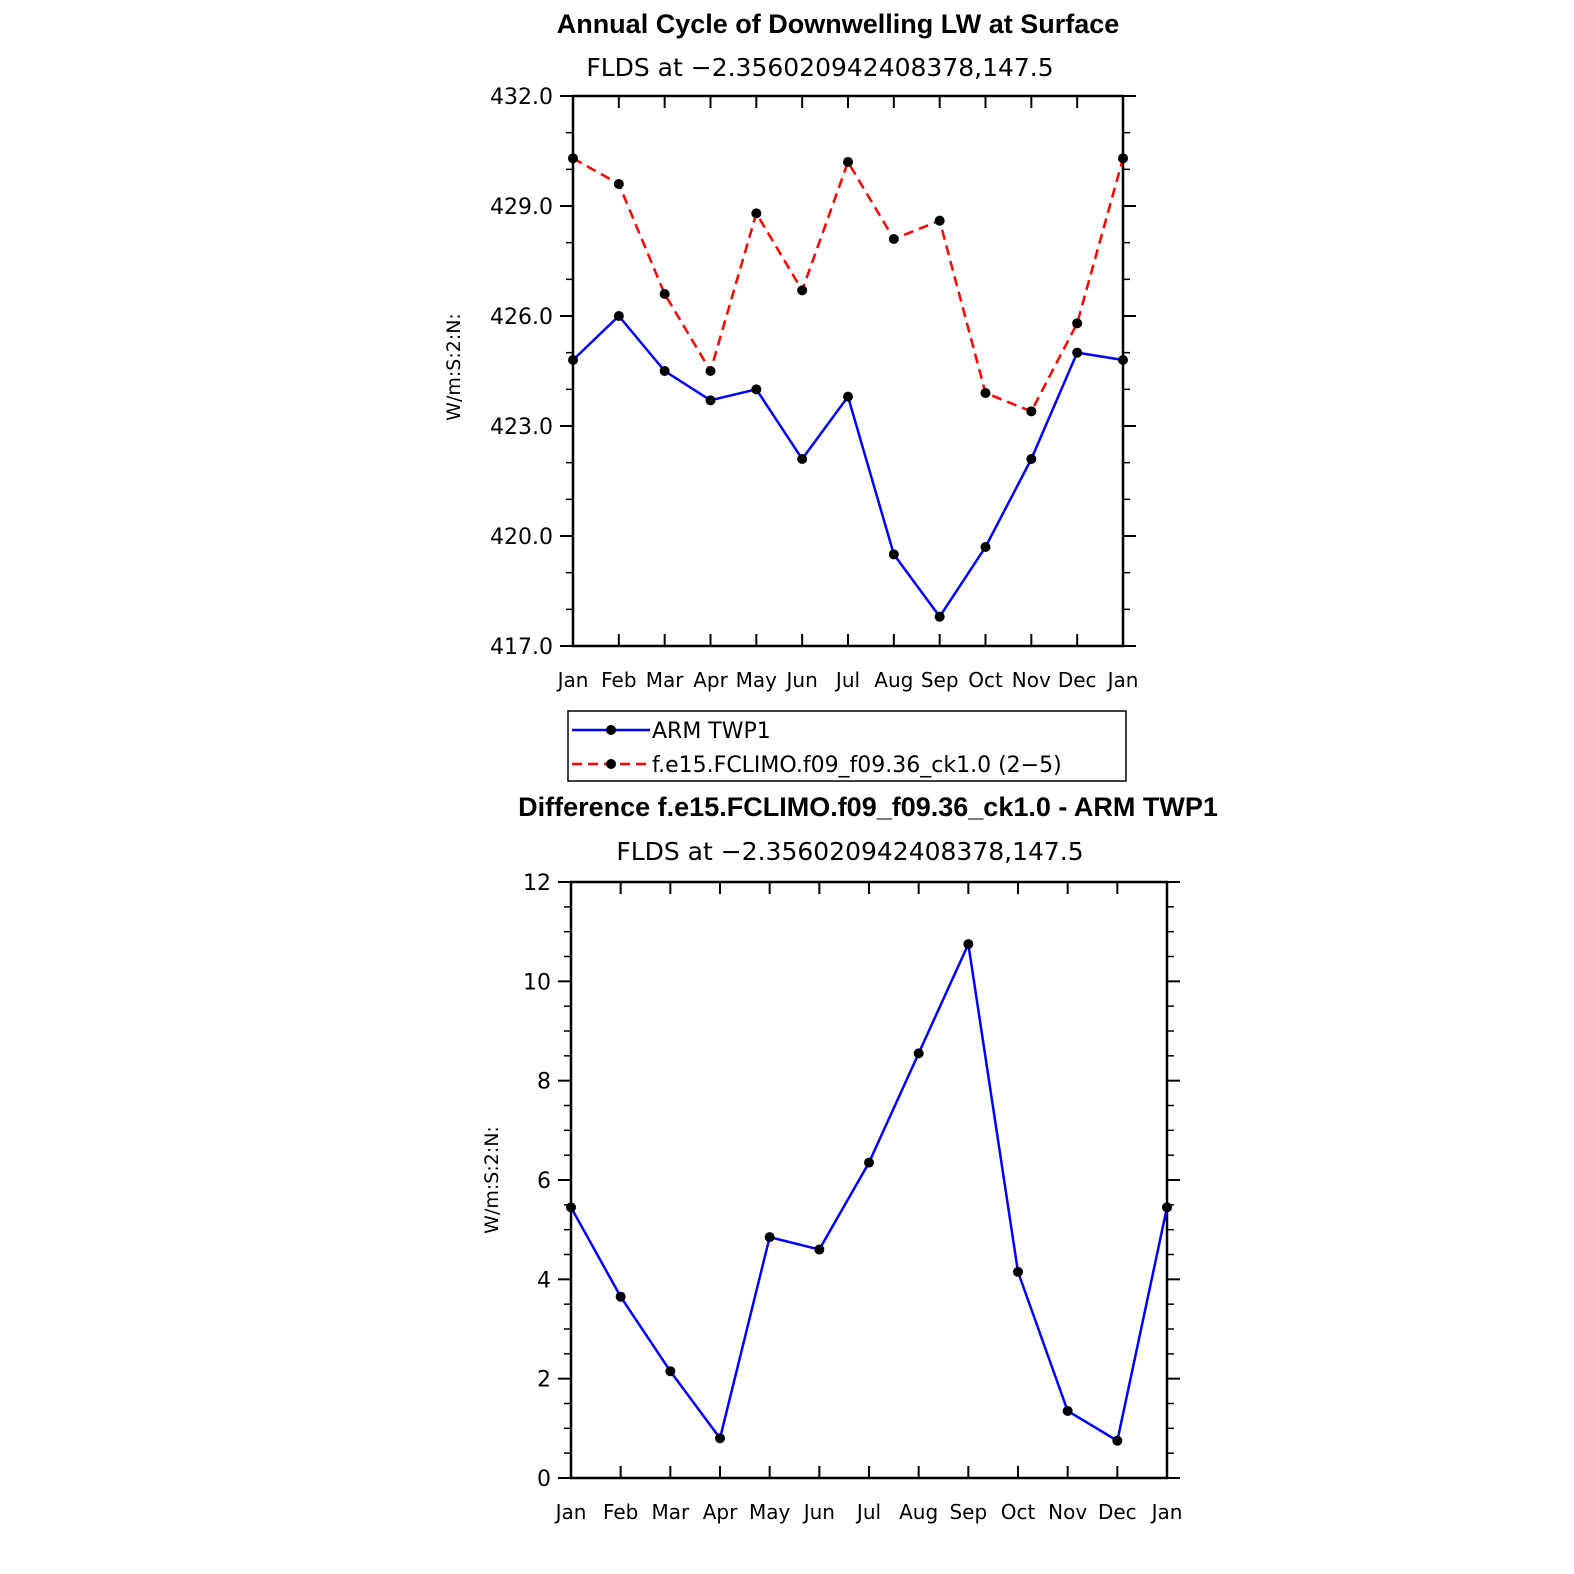 Image resolution: width=1574 pixels, height=1574 pixels. I want to click on legend-marker-arm, so click(611, 730).